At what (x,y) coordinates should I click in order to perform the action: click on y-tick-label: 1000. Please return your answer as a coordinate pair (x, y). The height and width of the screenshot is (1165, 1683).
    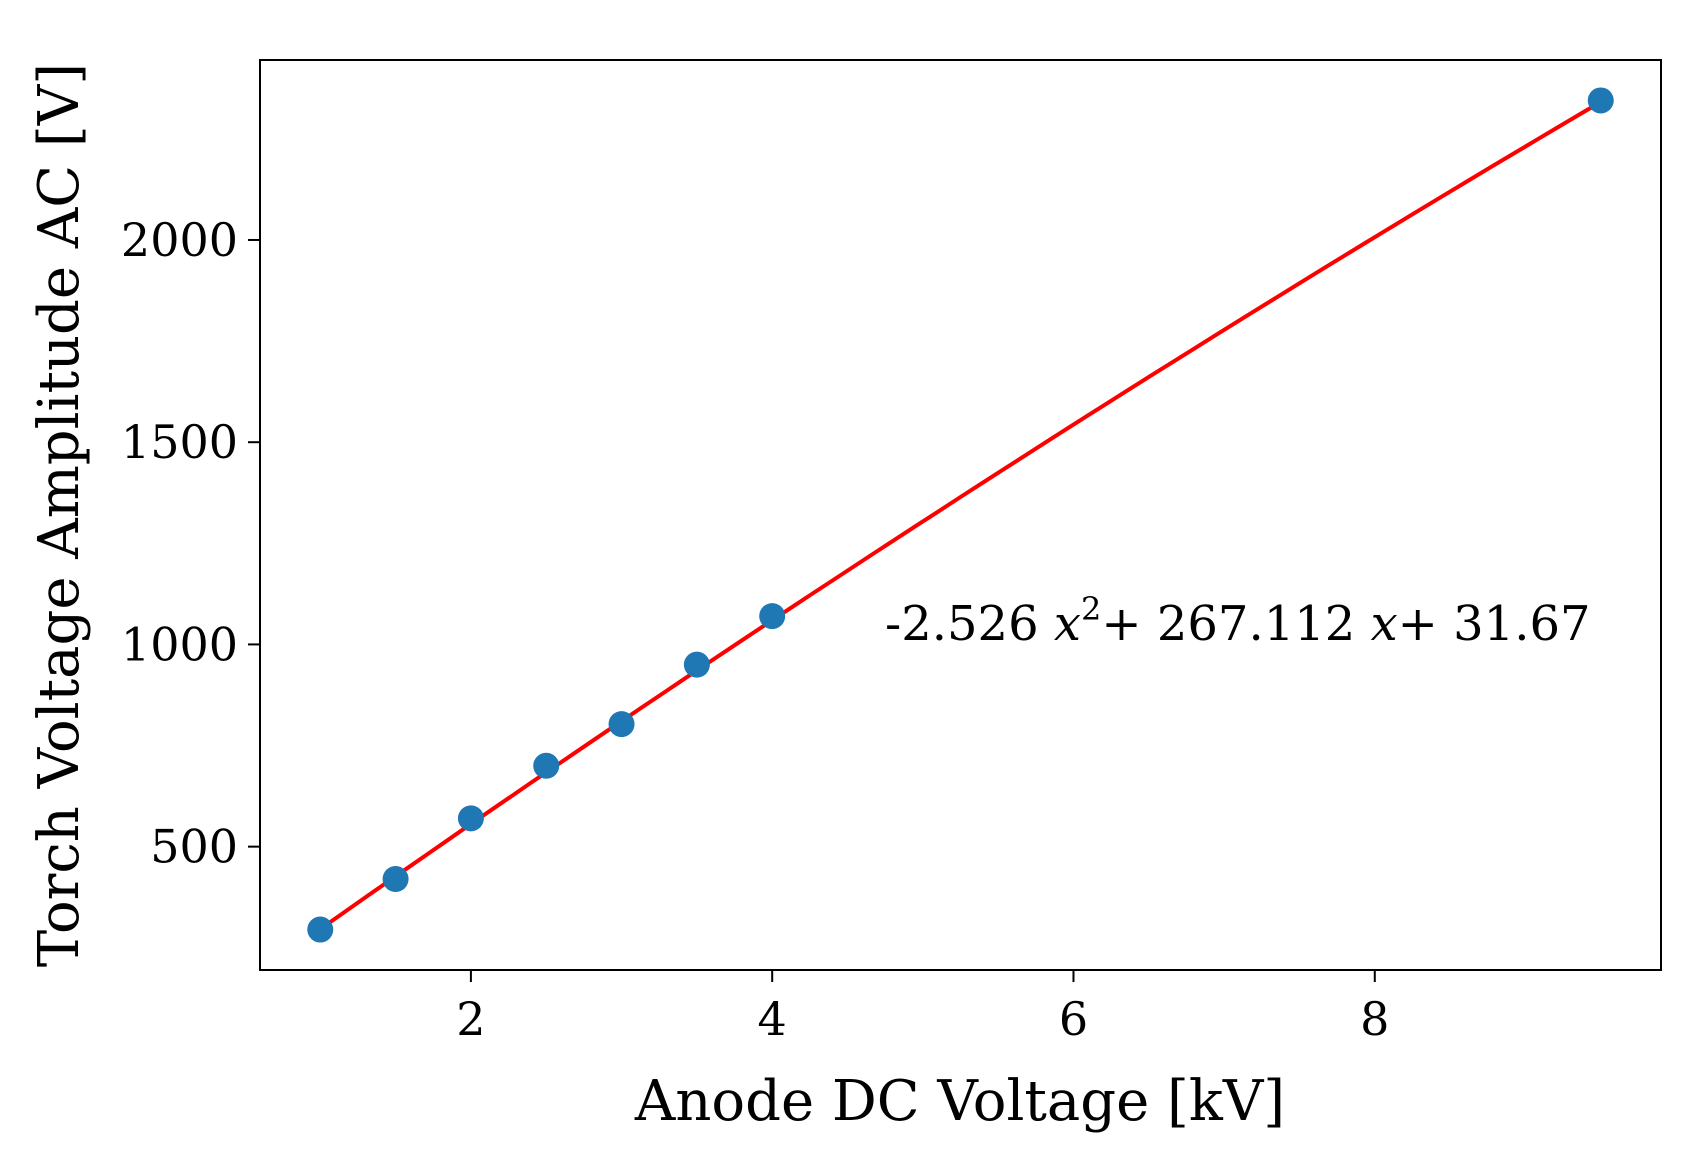
    Looking at the image, I should click on (179, 644).